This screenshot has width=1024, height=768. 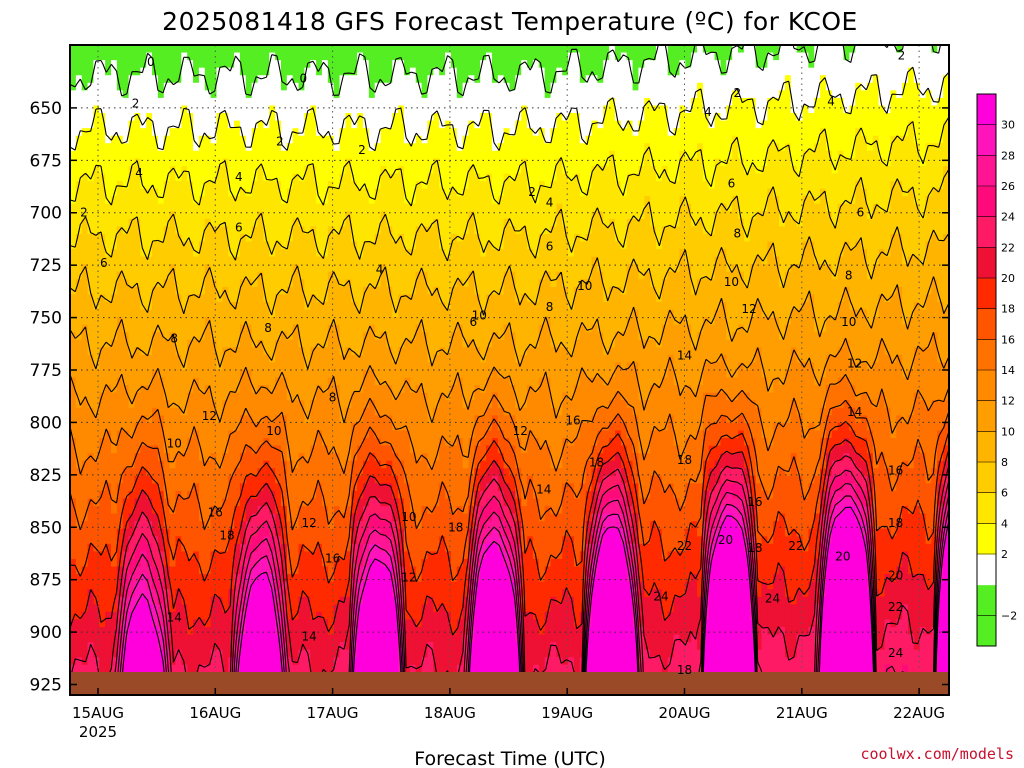 What do you see at coordinates (1008, 125) in the screenshot?
I see `colorbar-tick-label: 30` at bounding box center [1008, 125].